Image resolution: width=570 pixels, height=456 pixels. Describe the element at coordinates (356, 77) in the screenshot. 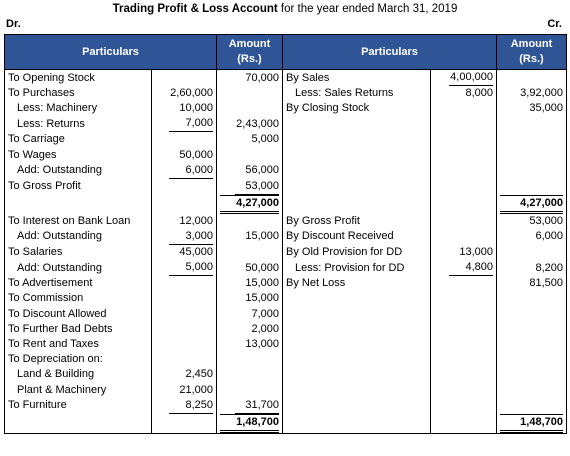

I see `right-particulars: By Sales` at that location.